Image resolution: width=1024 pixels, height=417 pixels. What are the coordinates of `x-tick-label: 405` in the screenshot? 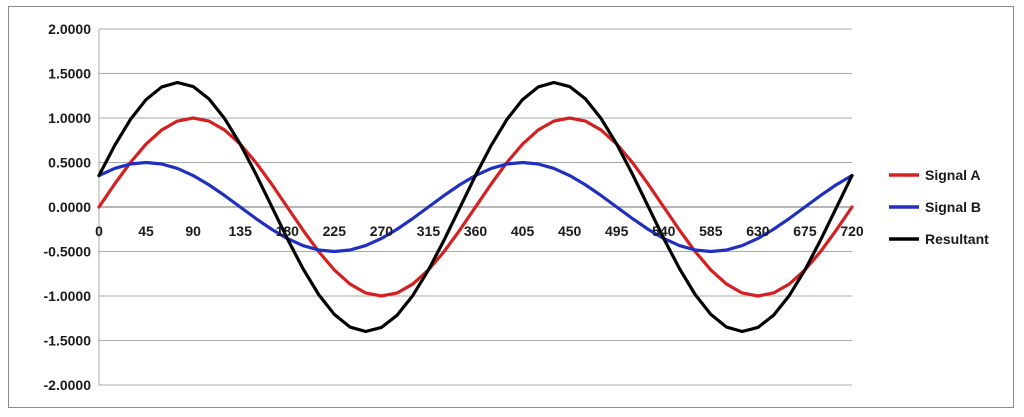 It's located at (523, 231).